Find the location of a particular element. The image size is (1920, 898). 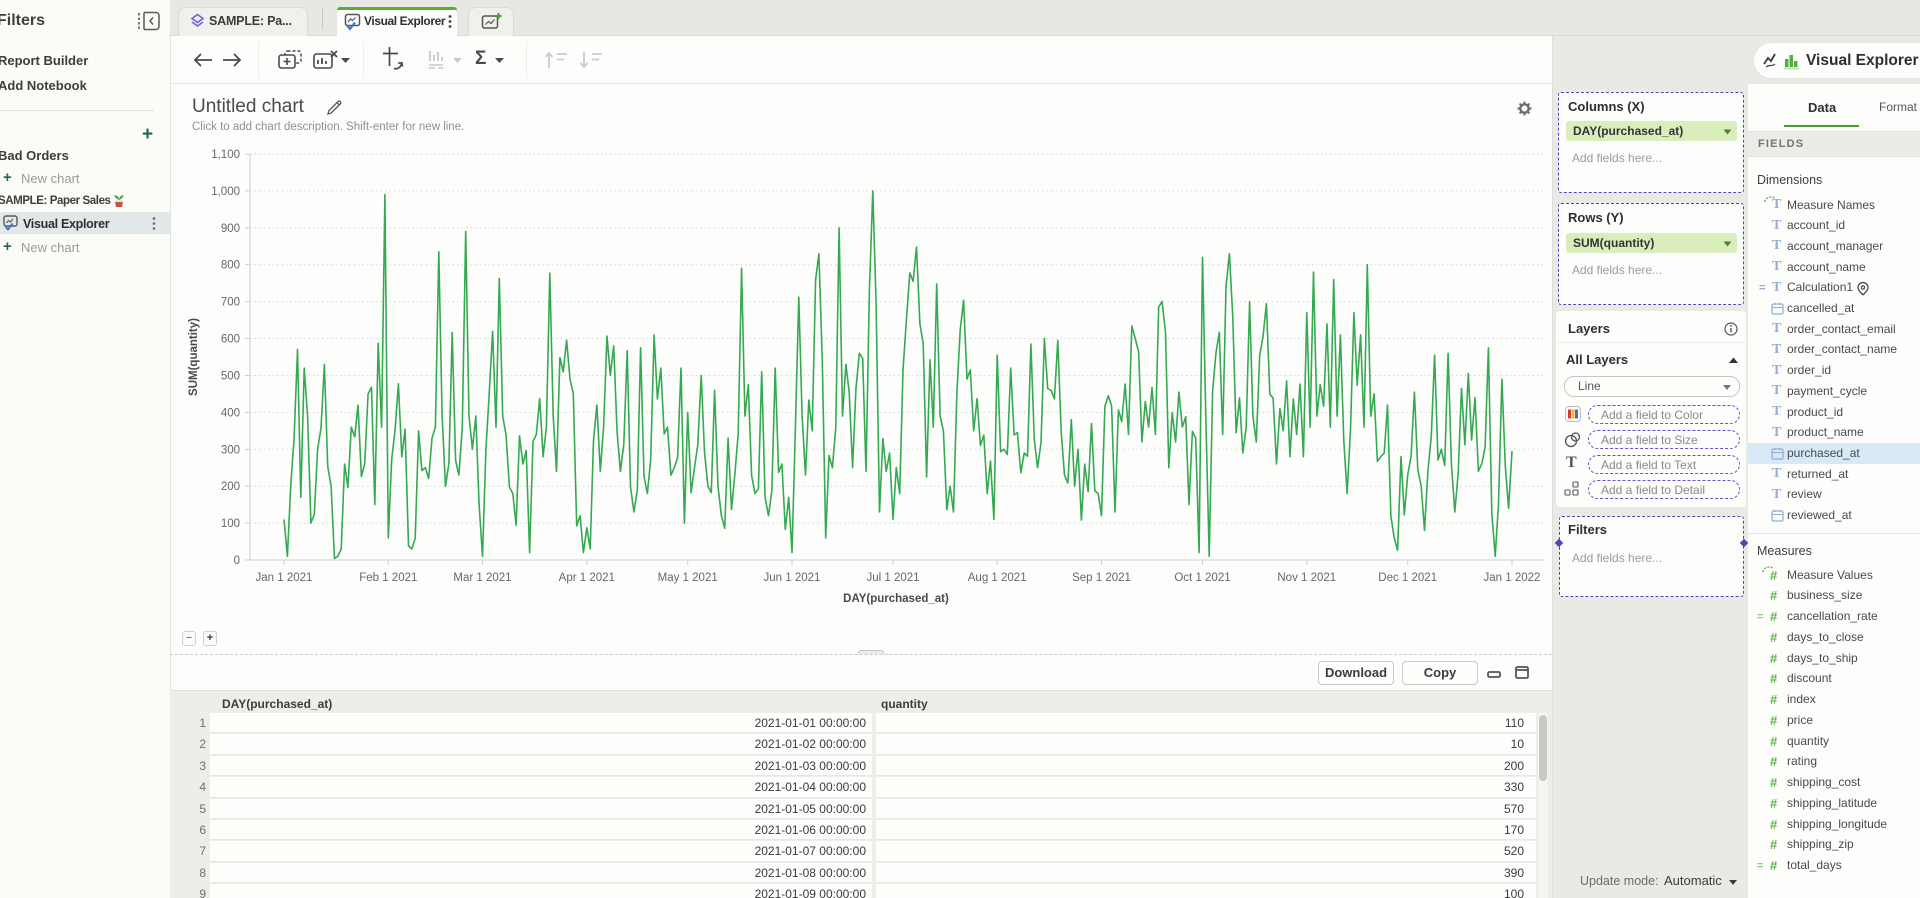

svg-text: Jun 1 2021 is located at coordinates (792, 578).